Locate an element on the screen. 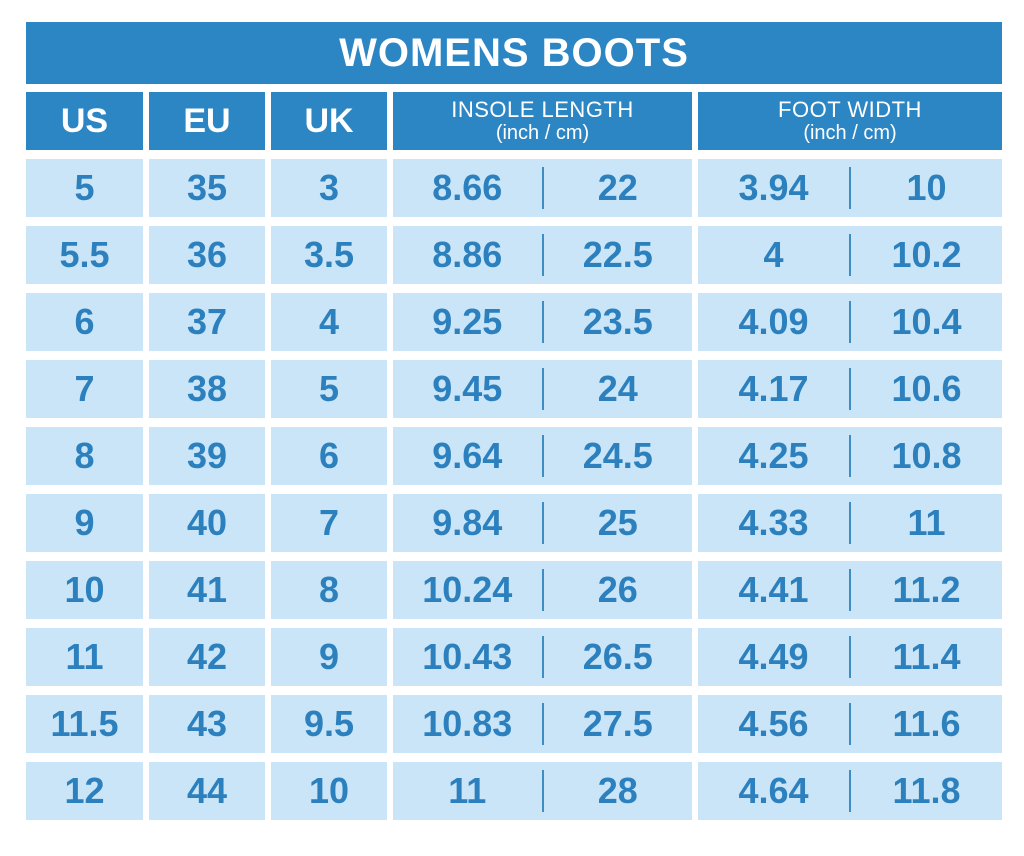 Image resolution: width=1024 pixels, height=856 pixels. insole-length-cell: 9.25 23.5 is located at coordinates (542, 322).